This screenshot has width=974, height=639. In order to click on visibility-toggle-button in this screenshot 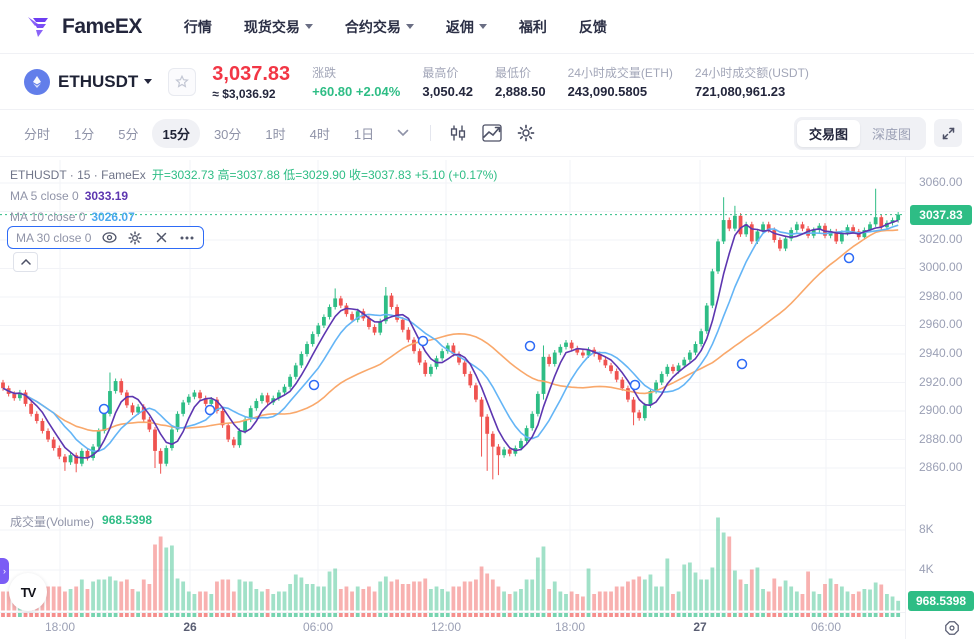, I will do `click(109, 238)`.